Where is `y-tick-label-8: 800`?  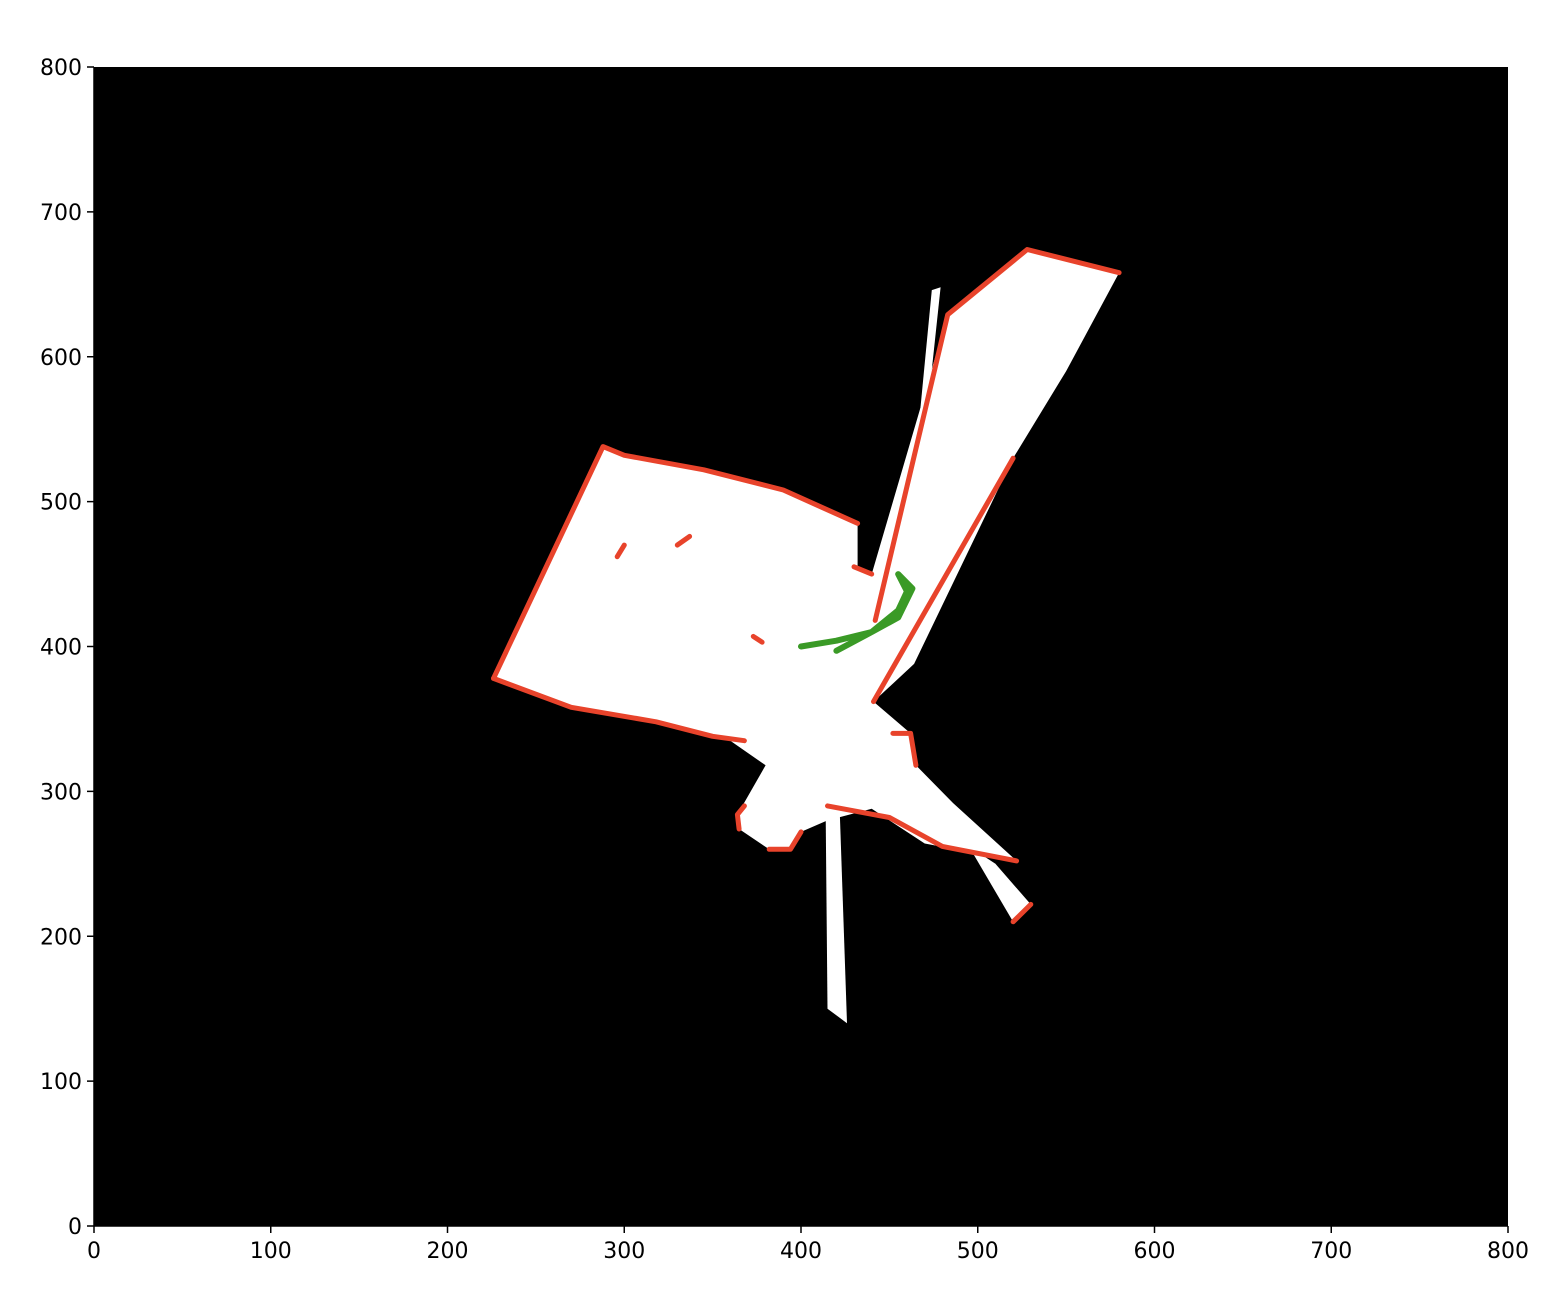 y-tick-label-8: 800 is located at coordinates (61, 68).